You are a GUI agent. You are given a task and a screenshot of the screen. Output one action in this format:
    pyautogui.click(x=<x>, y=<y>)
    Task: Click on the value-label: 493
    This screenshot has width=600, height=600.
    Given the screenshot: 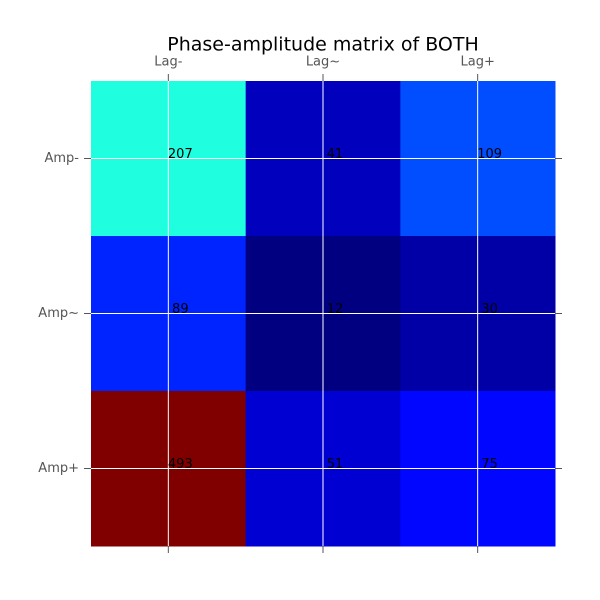 What is the action you would take?
    pyautogui.click(x=180, y=464)
    